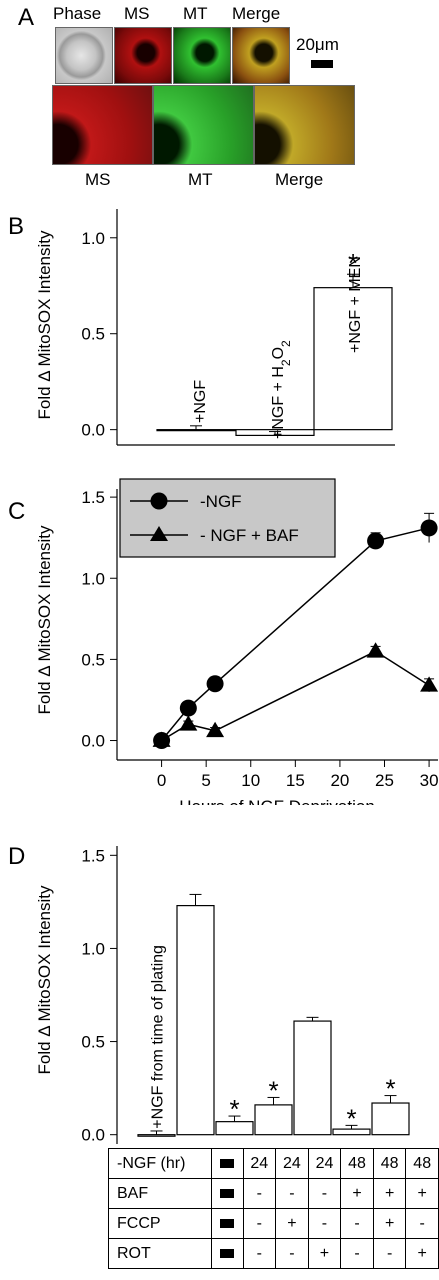 This screenshot has width=439, height=1280. What do you see at coordinates (281, 389) in the screenshot?
I see `bar-label: +NGF + H2O2` at bounding box center [281, 389].